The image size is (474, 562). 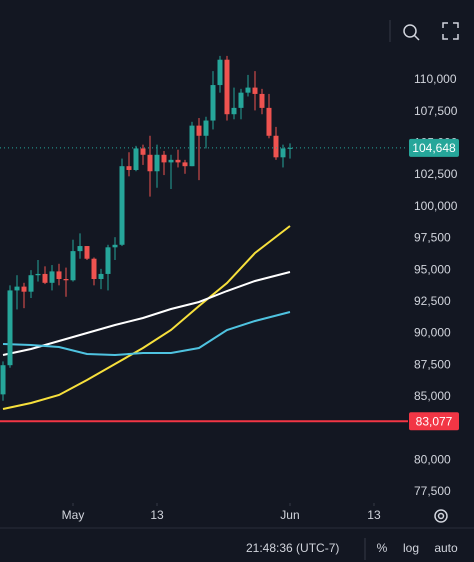 What do you see at coordinates (382, 548) in the screenshot?
I see `percent-button: %` at bounding box center [382, 548].